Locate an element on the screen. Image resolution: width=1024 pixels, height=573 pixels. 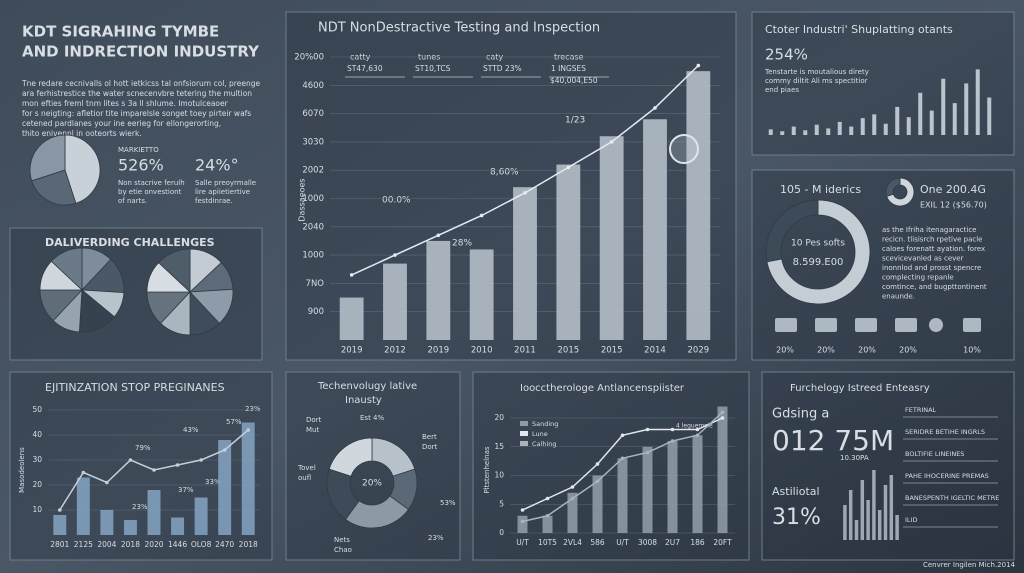
list-row: BANESPENTH IGELTIC METRE is located at coordinates (952, 498).